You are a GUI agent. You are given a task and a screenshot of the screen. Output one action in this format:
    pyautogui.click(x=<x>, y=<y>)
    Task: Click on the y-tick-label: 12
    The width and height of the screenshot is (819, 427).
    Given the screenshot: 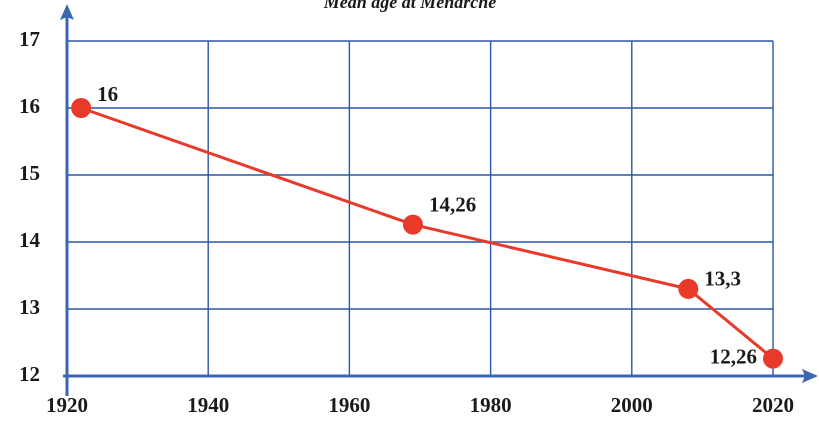 What is the action you would take?
    pyautogui.click(x=29, y=374)
    